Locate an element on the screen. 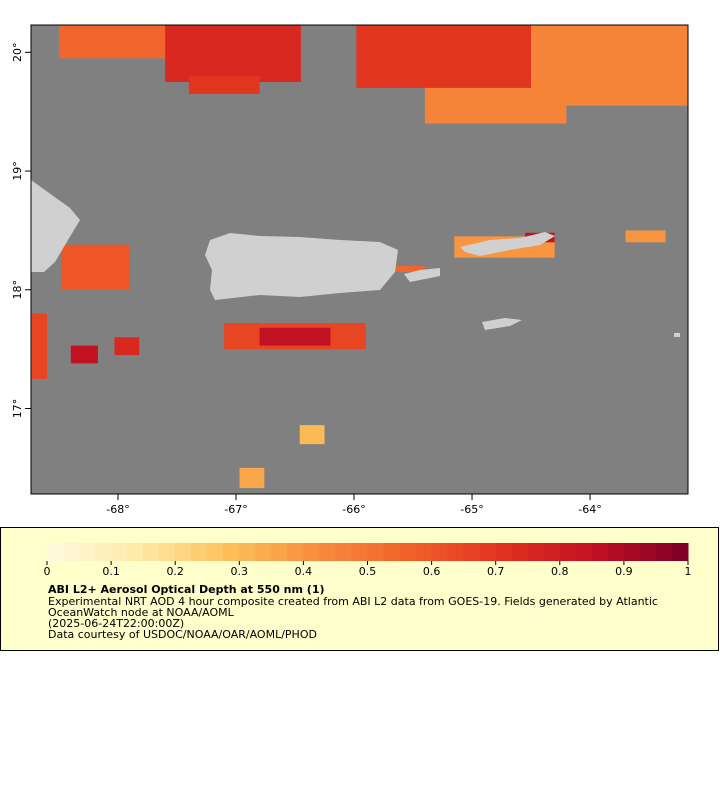 Image resolution: width=720 pixels, height=800 pixels. x-tick-label: -65° is located at coordinates (471, 509).